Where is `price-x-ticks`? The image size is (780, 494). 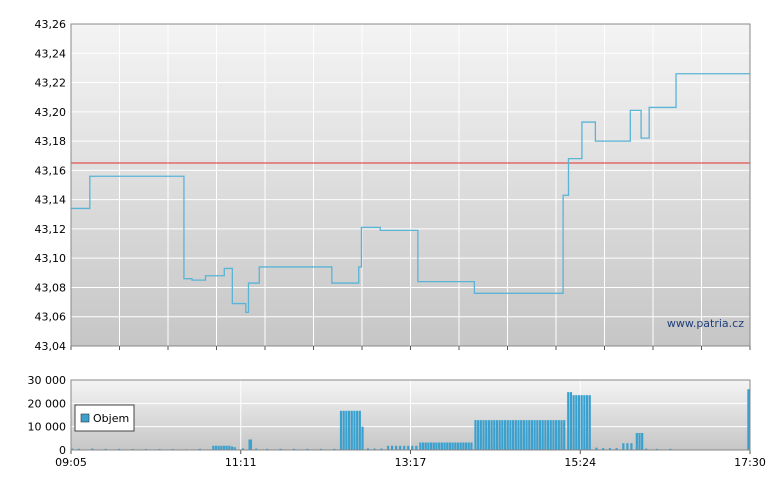
price-x-ticks is located at coordinates (410, 348).